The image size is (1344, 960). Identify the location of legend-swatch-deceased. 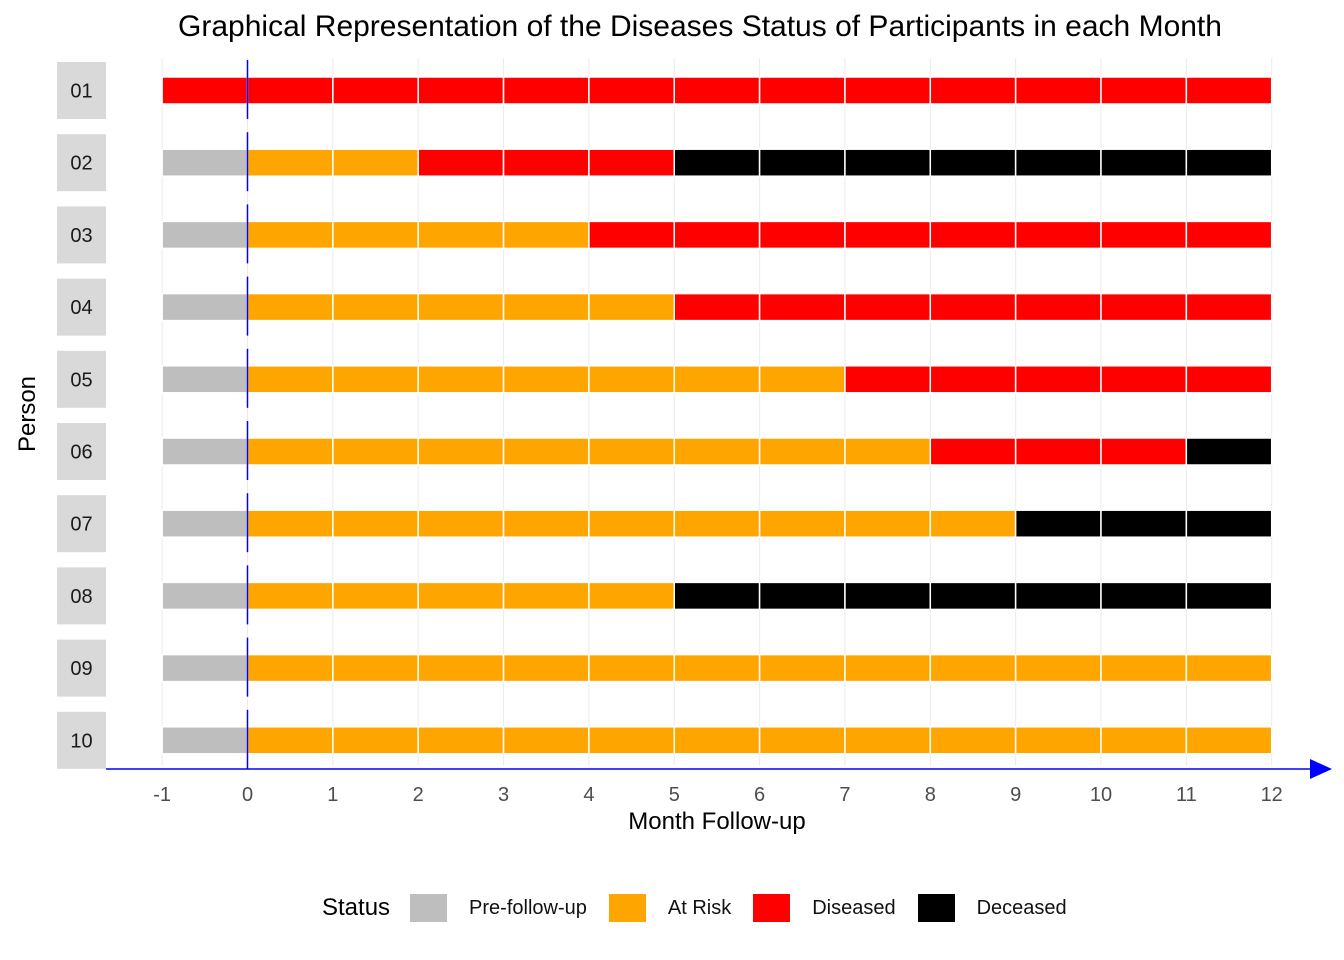
(936, 908).